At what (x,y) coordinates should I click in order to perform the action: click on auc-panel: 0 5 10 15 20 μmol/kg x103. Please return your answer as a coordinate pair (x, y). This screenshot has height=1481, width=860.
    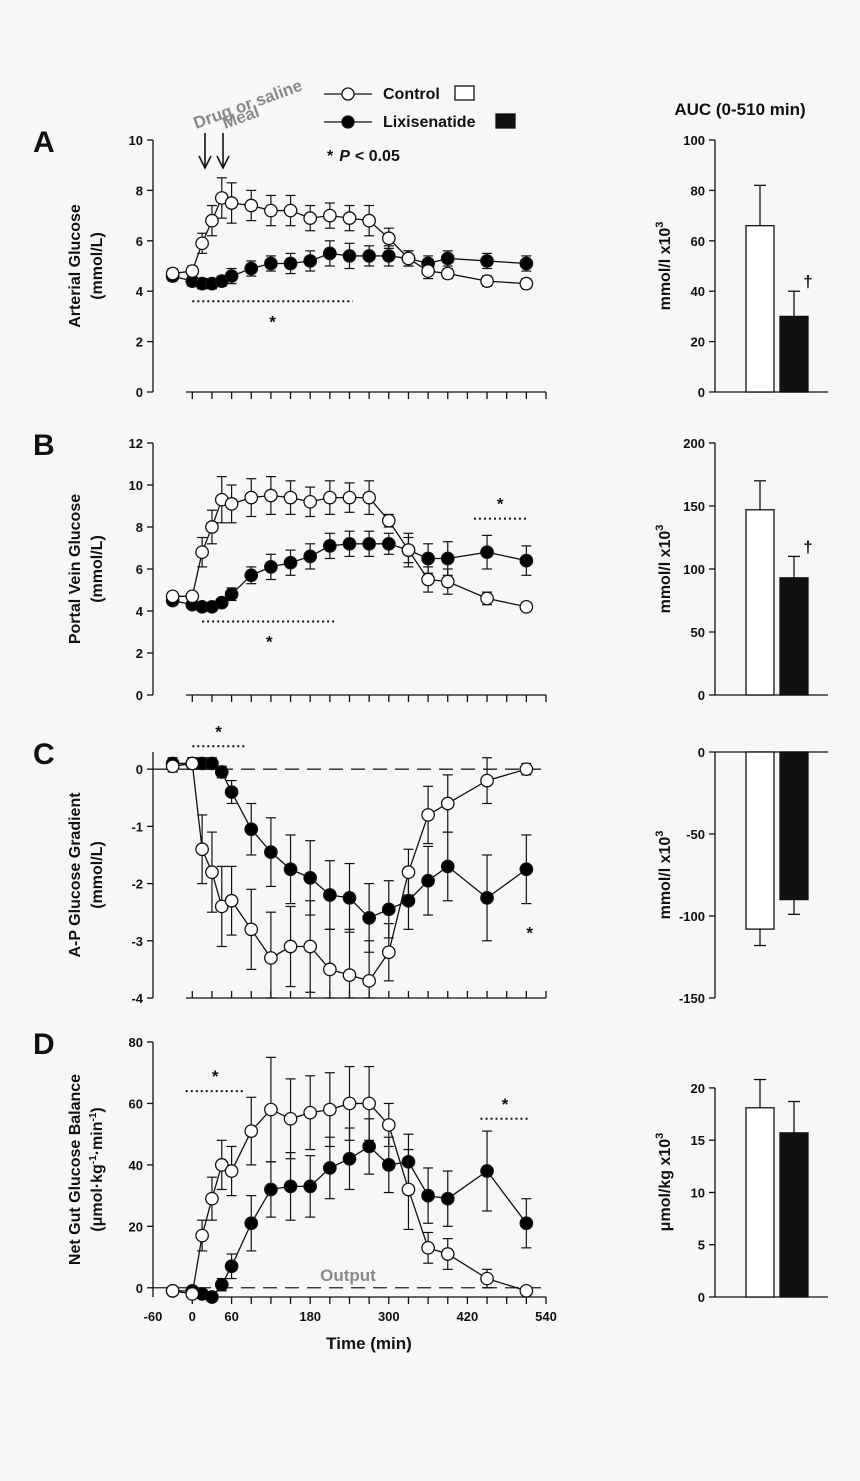
    Looking at the image, I should click on (741, 1191).